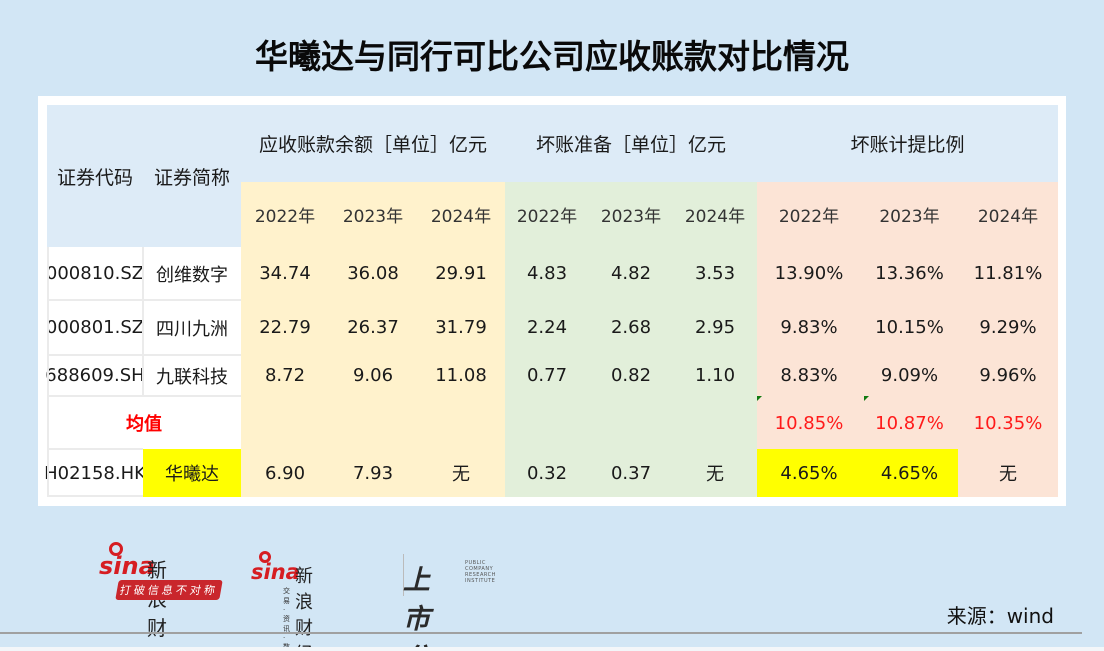  What do you see at coordinates (909, 327) in the screenshot?
I see `cell-ratio: 10.15%` at bounding box center [909, 327].